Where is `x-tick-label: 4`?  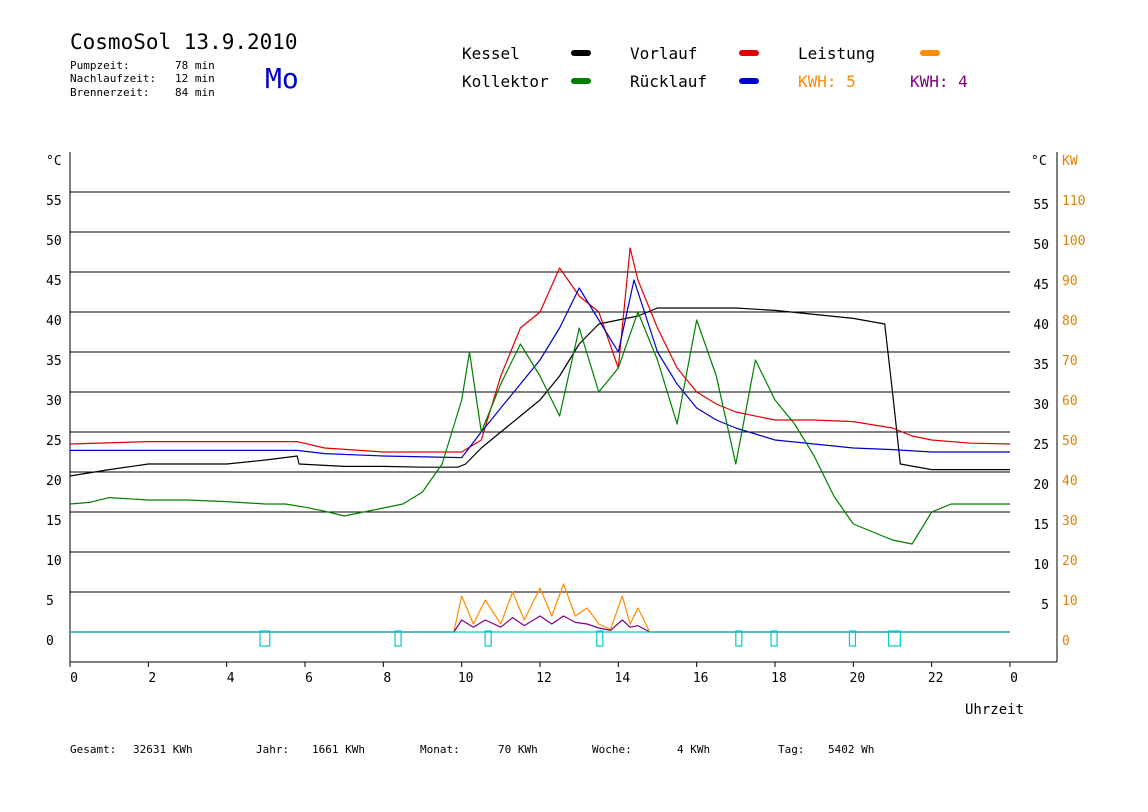
x-tick-label: 4 is located at coordinates (231, 678).